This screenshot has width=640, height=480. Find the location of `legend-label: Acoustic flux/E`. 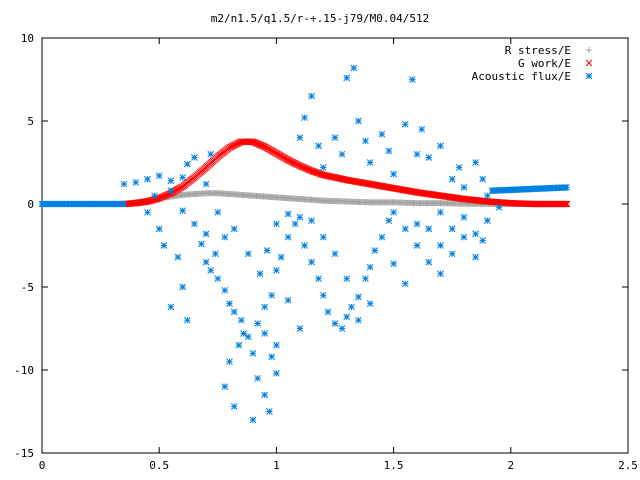

legend-label: Acoustic flux/E is located at coordinates (521, 76).